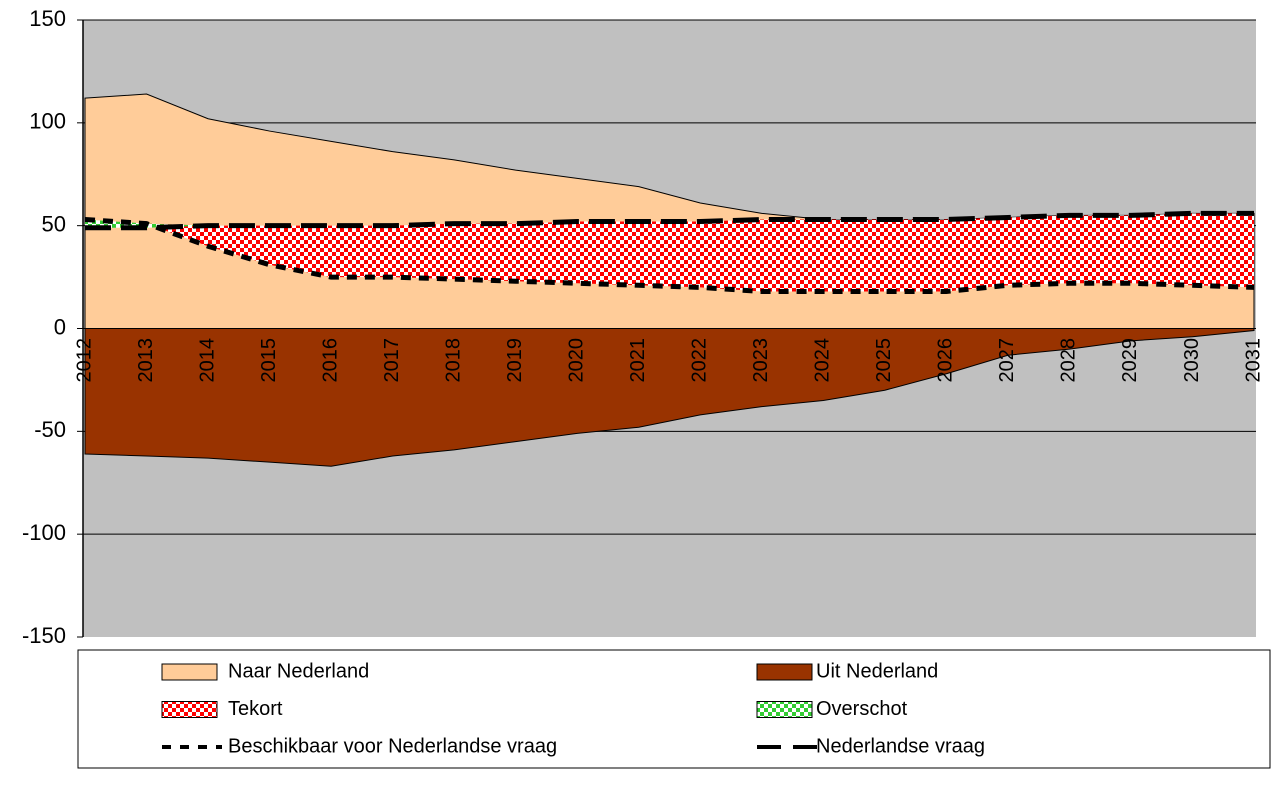 This screenshot has width=1280, height=805. What do you see at coordinates (207, 360) in the screenshot?
I see `x-tick-label: 2014` at bounding box center [207, 360].